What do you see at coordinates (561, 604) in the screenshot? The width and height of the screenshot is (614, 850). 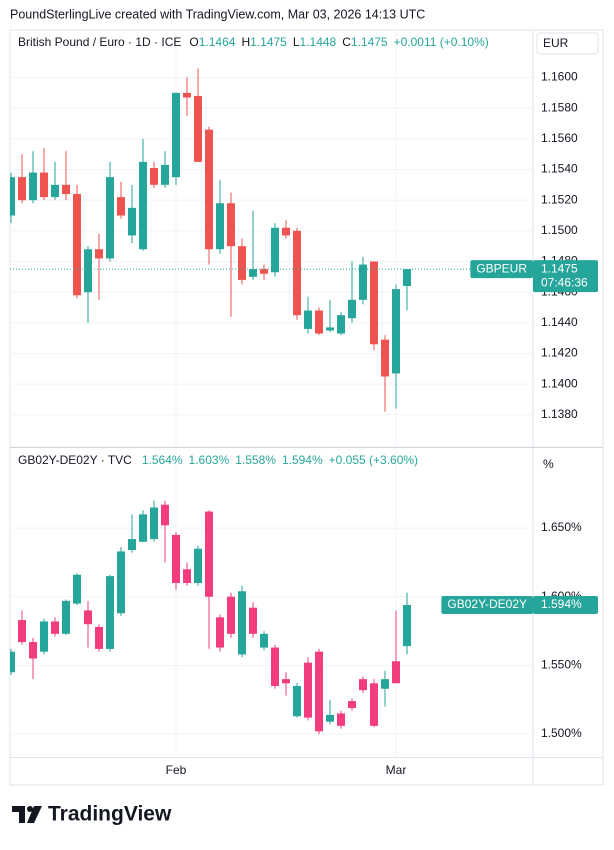 I see `price-tag-value: 1.594%` at bounding box center [561, 604].